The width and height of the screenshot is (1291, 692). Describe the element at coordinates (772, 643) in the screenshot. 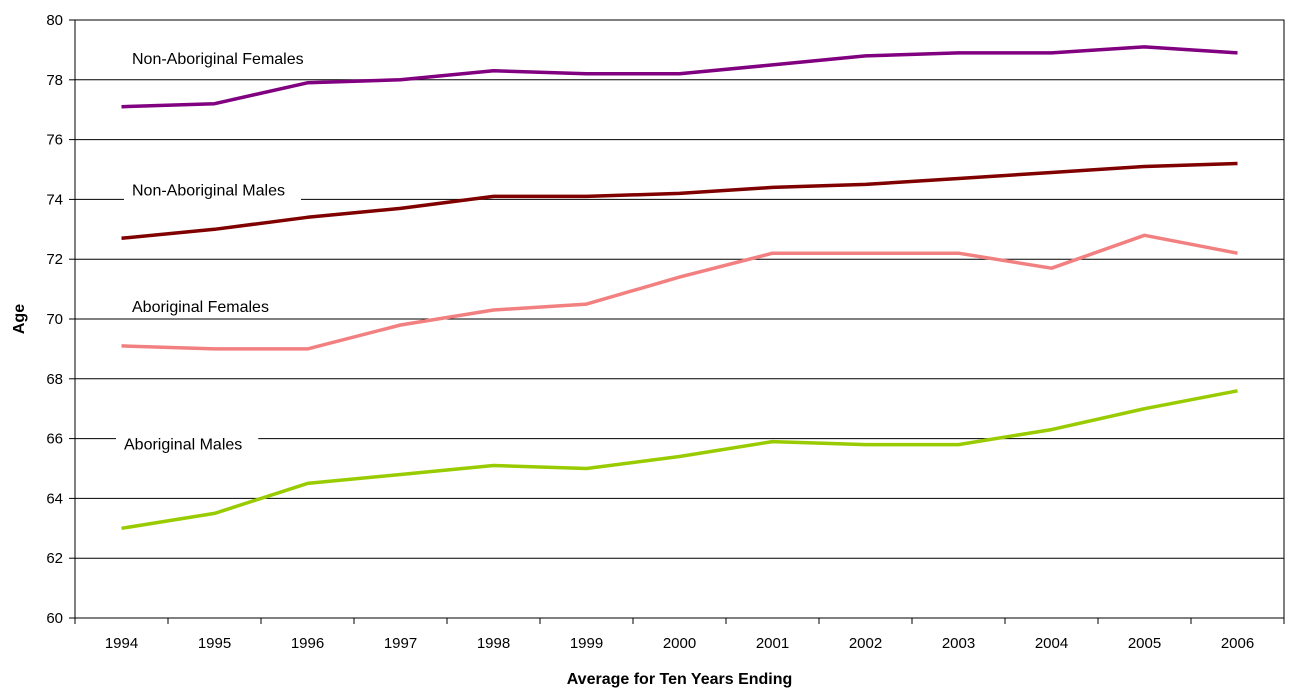

I see `x-tick-label: 2001` at that location.